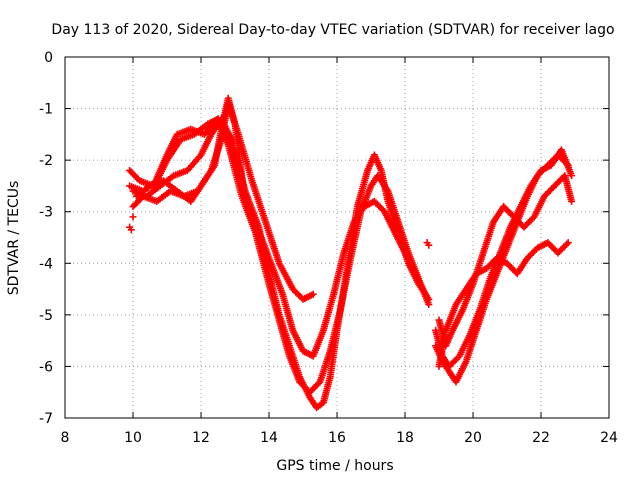  What do you see at coordinates (473, 438) in the screenshot?
I see `x-tick-label: 20` at bounding box center [473, 438].